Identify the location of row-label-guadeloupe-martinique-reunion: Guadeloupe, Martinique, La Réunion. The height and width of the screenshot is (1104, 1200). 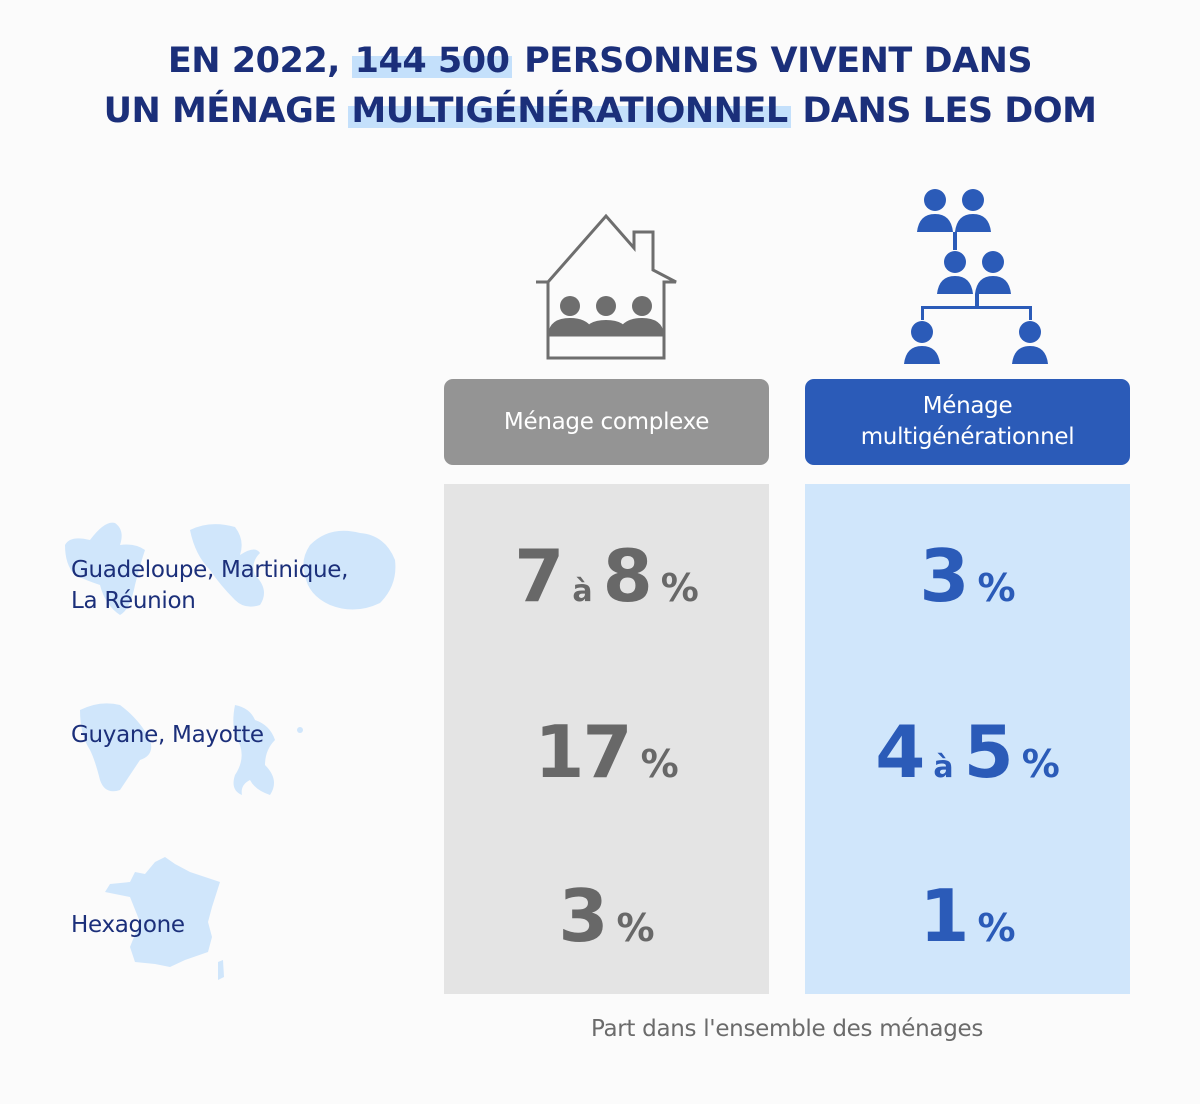
(210, 570).